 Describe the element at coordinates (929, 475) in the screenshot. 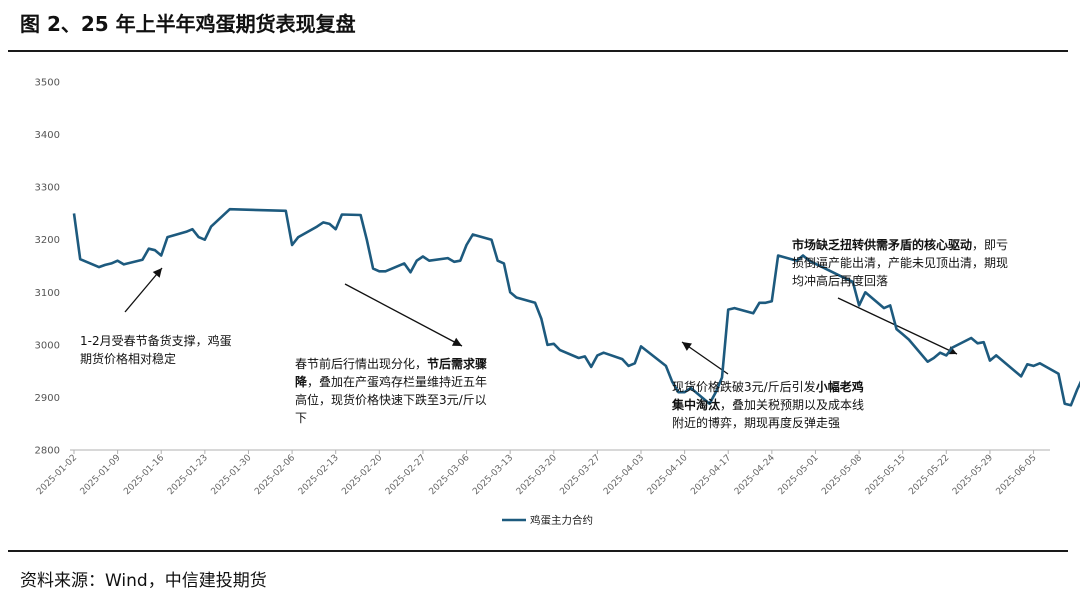

I see `x-tick-label: 2025-05-22` at that location.